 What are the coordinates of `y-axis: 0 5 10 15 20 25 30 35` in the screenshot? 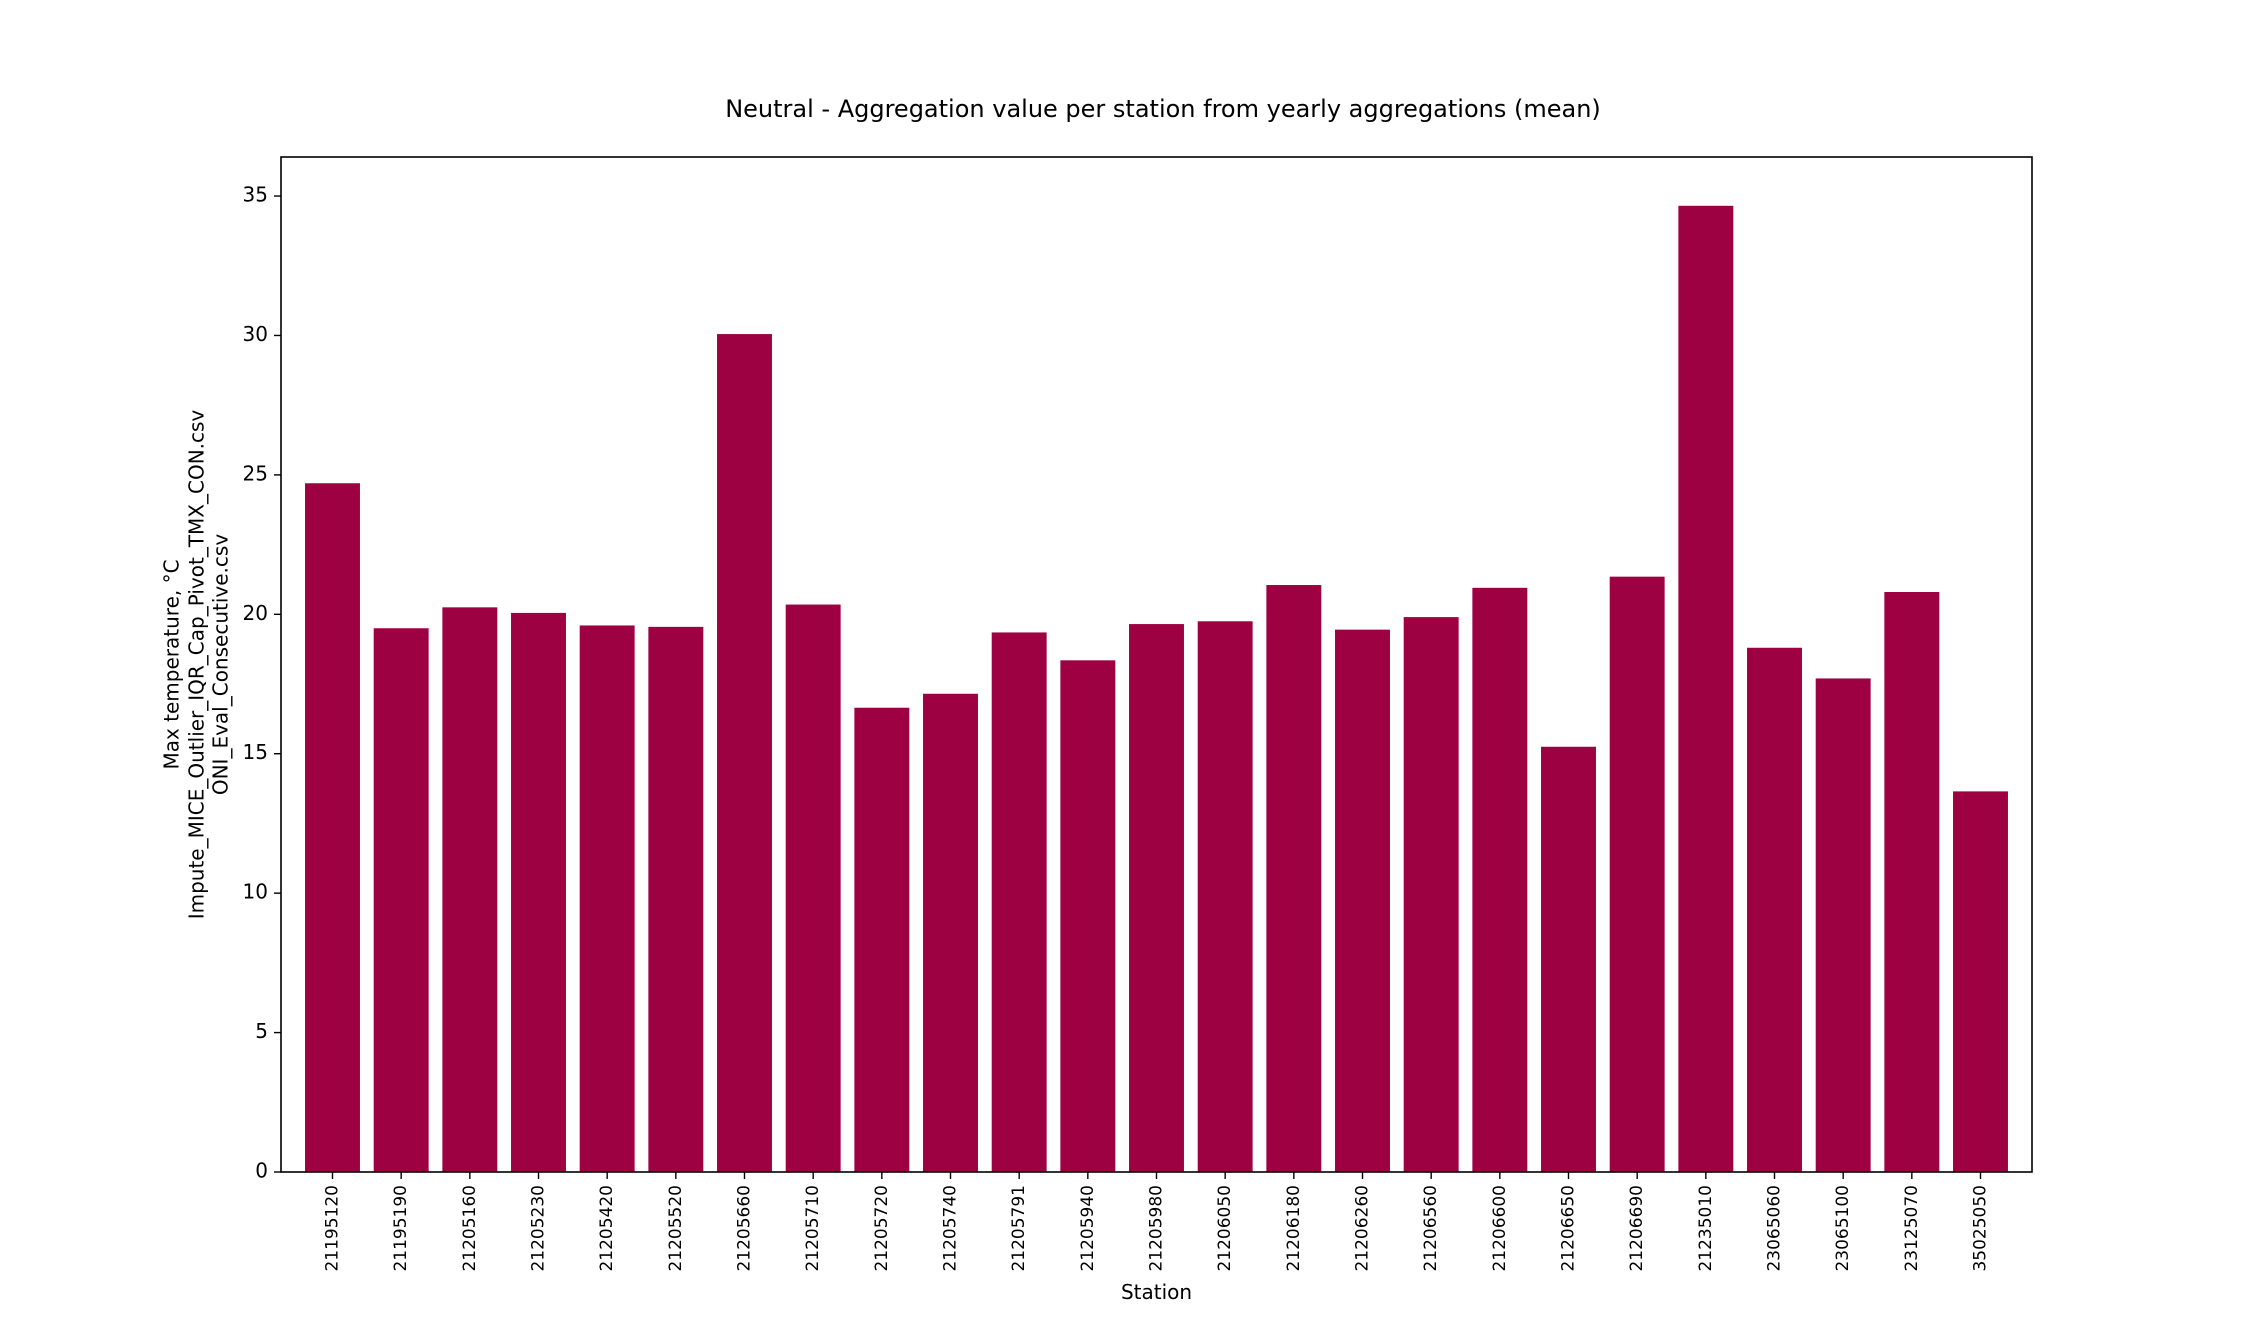 It's located at (262, 683).